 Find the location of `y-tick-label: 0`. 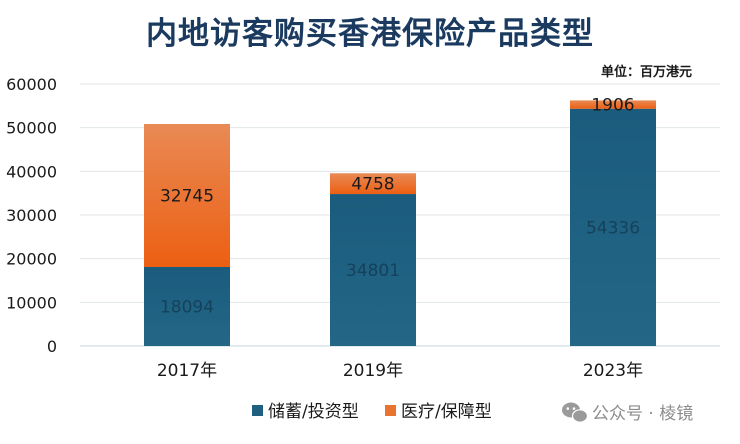

y-tick-label: 0 is located at coordinates (52, 346).